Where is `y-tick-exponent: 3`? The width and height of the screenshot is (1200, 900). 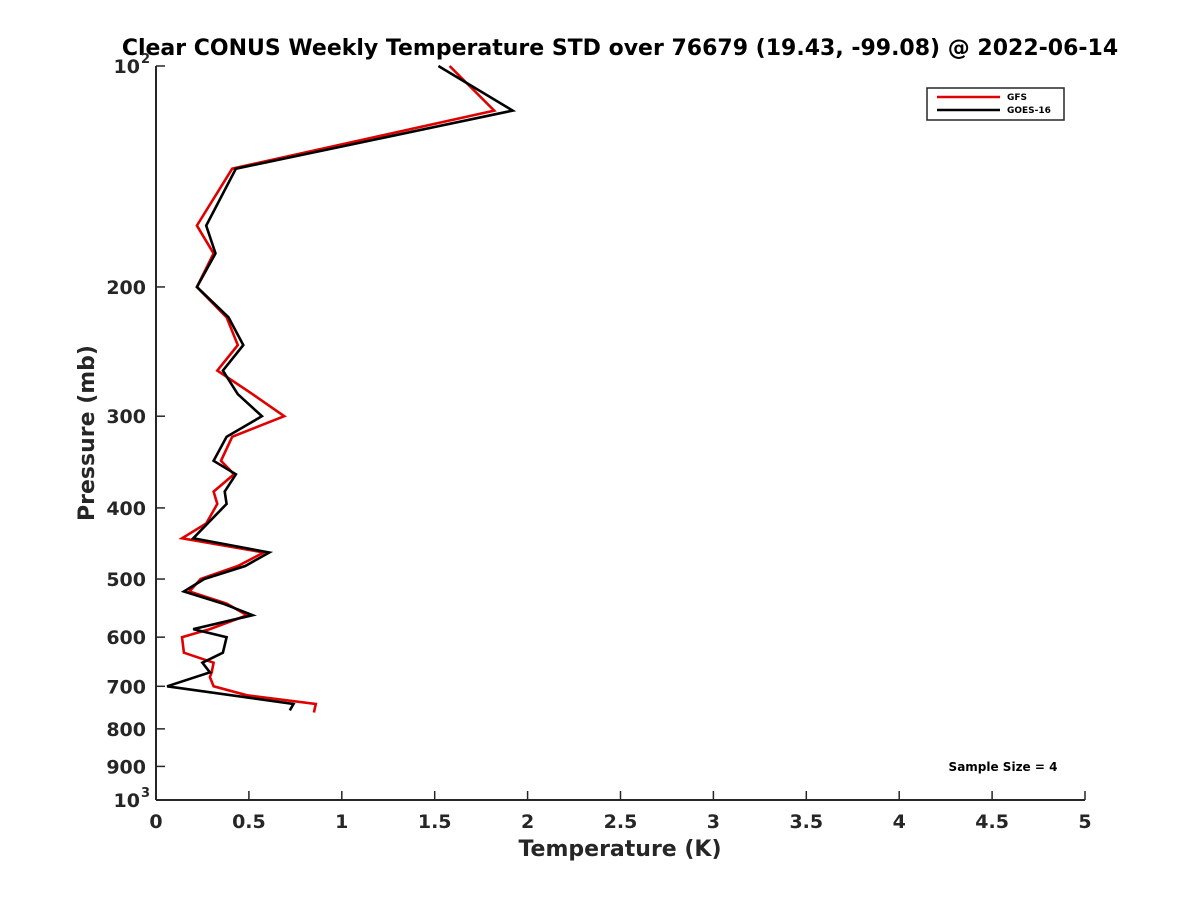
y-tick-exponent: 3 is located at coordinates (145, 793).